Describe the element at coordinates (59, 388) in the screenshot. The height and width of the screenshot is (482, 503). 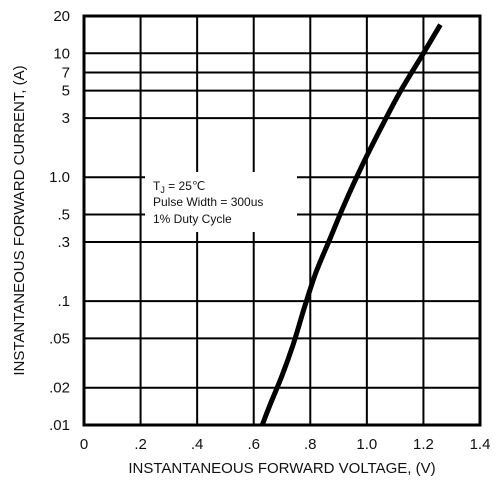
I see `y-tick-label: .02` at that location.